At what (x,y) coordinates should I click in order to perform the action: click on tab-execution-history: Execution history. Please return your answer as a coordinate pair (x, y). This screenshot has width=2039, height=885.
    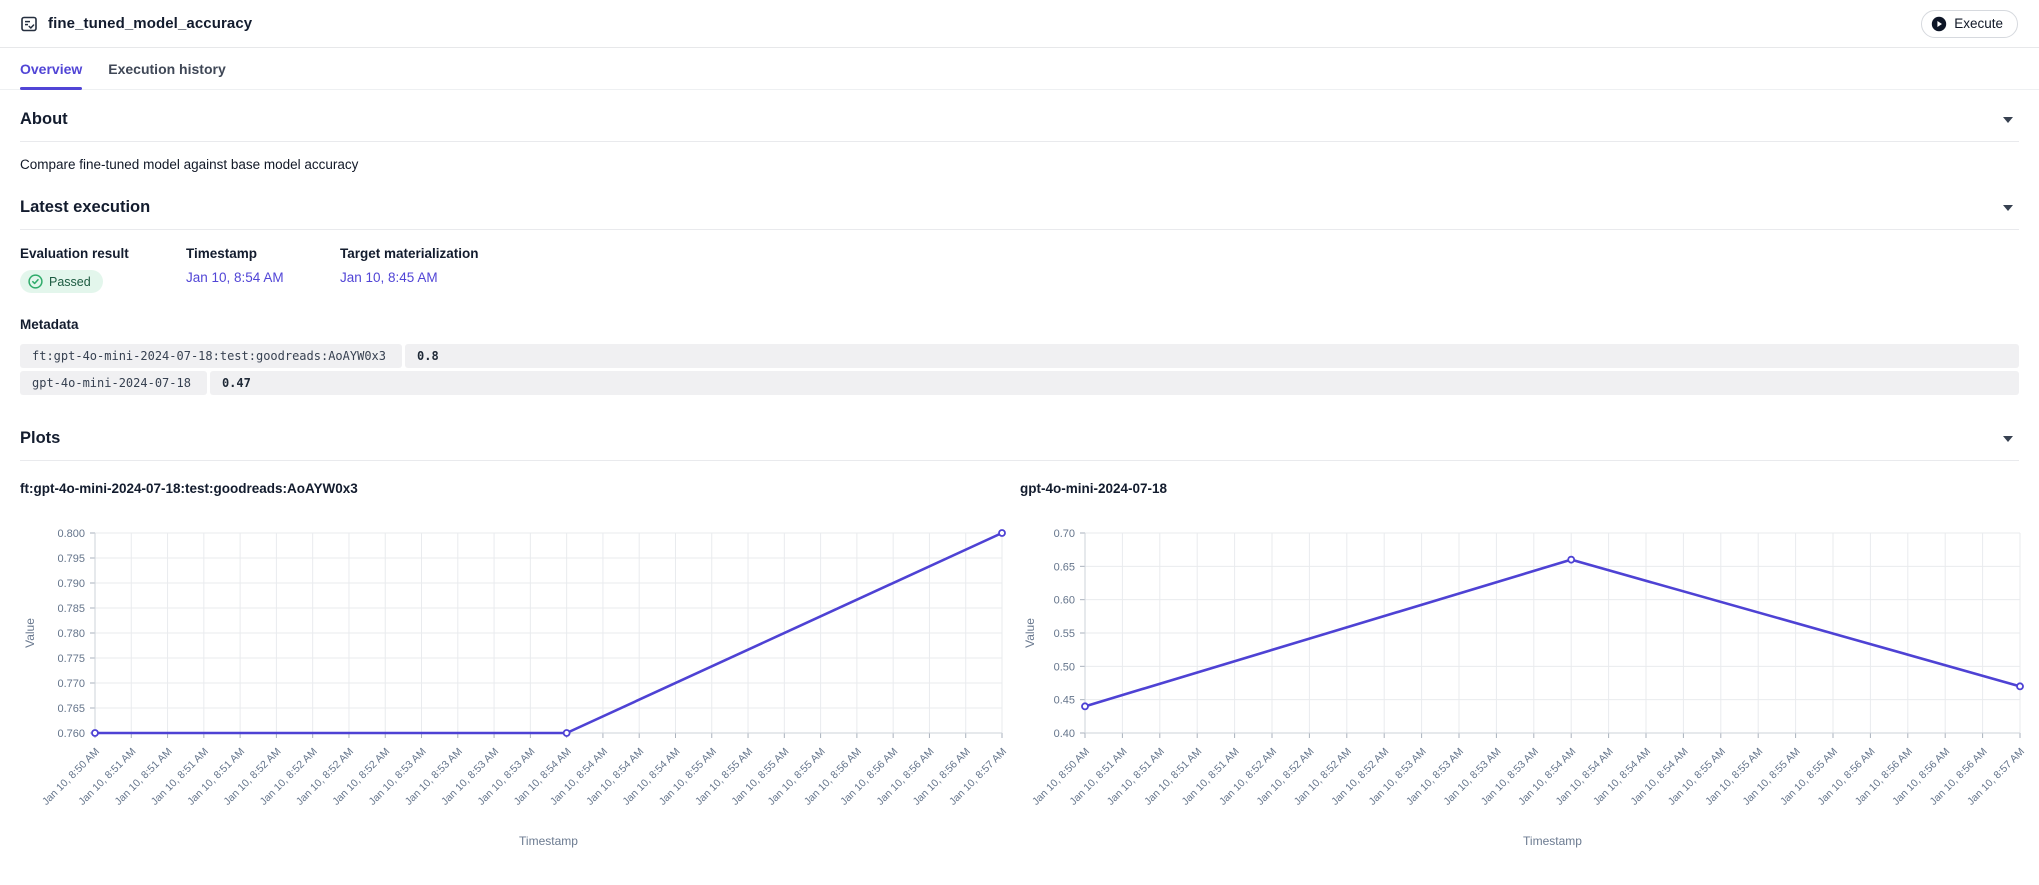
    Looking at the image, I should click on (166, 75).